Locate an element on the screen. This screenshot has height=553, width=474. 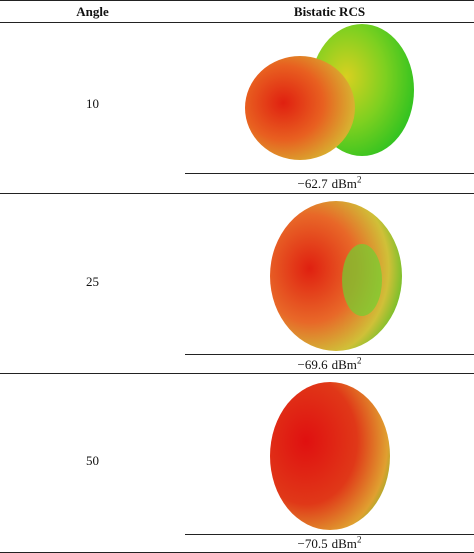
top-rule is located at coordinates (237, 0).